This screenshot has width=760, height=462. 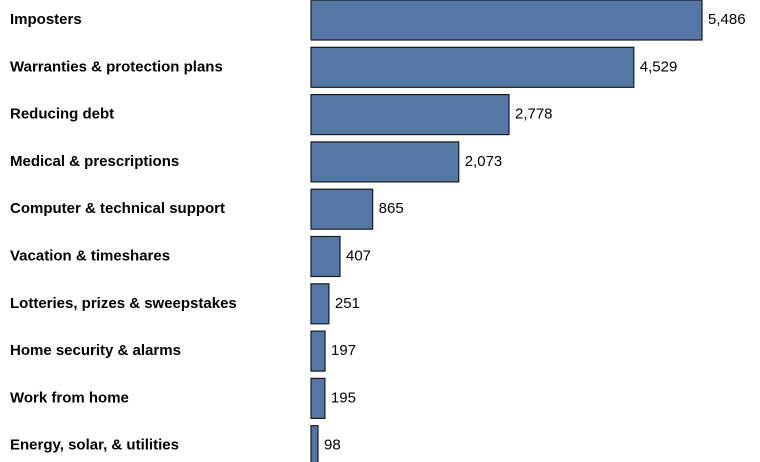 What do you see at coordinates (94, 161) in the screenshot?
I see `category-label: Medical & prescriptions` at bounding box center [94, 161].